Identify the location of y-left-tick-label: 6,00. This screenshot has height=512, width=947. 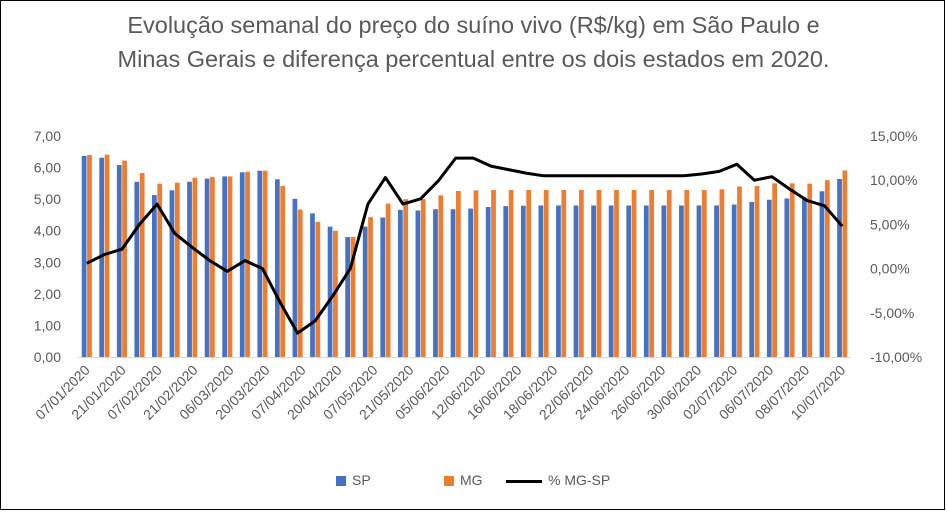
(47, 168).